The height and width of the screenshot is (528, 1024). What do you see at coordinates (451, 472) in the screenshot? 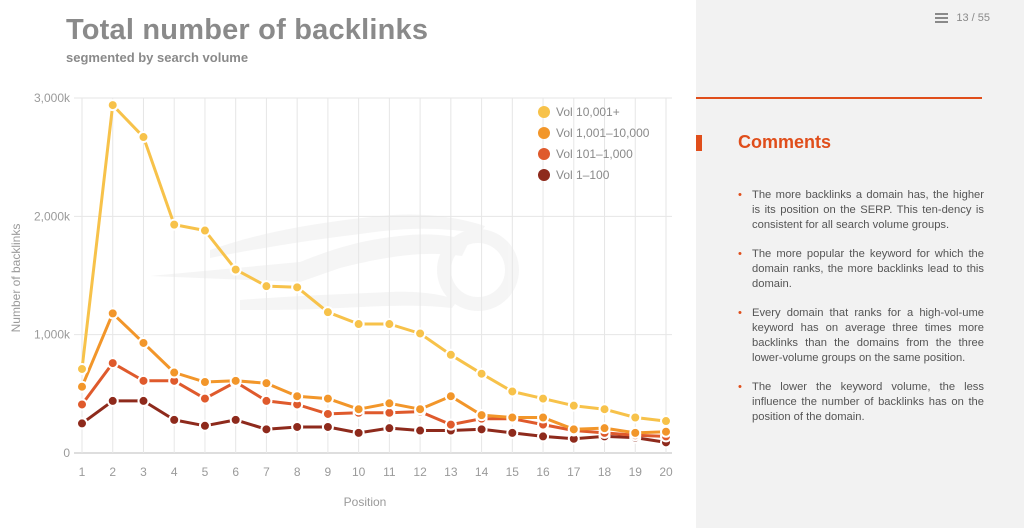
I see `x-tick-label: 13` at bounding box center [451, 472].